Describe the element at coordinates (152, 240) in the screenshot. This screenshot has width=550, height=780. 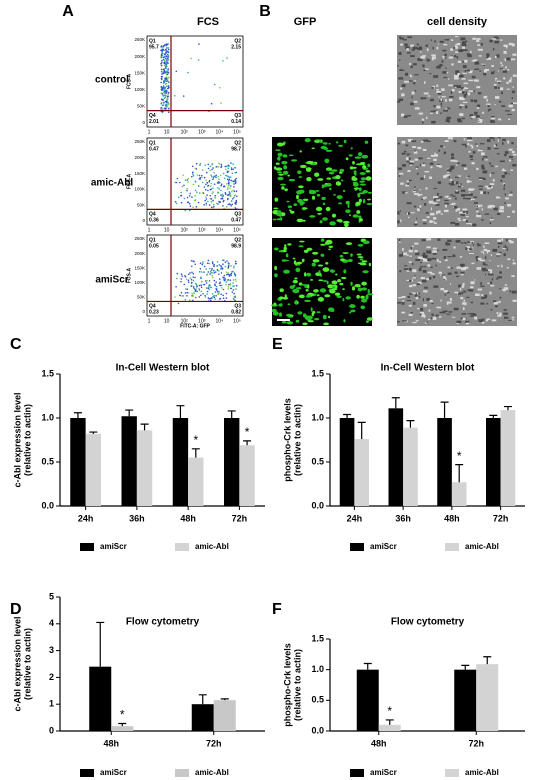
I see `quadrant-label: Q1` at that location.